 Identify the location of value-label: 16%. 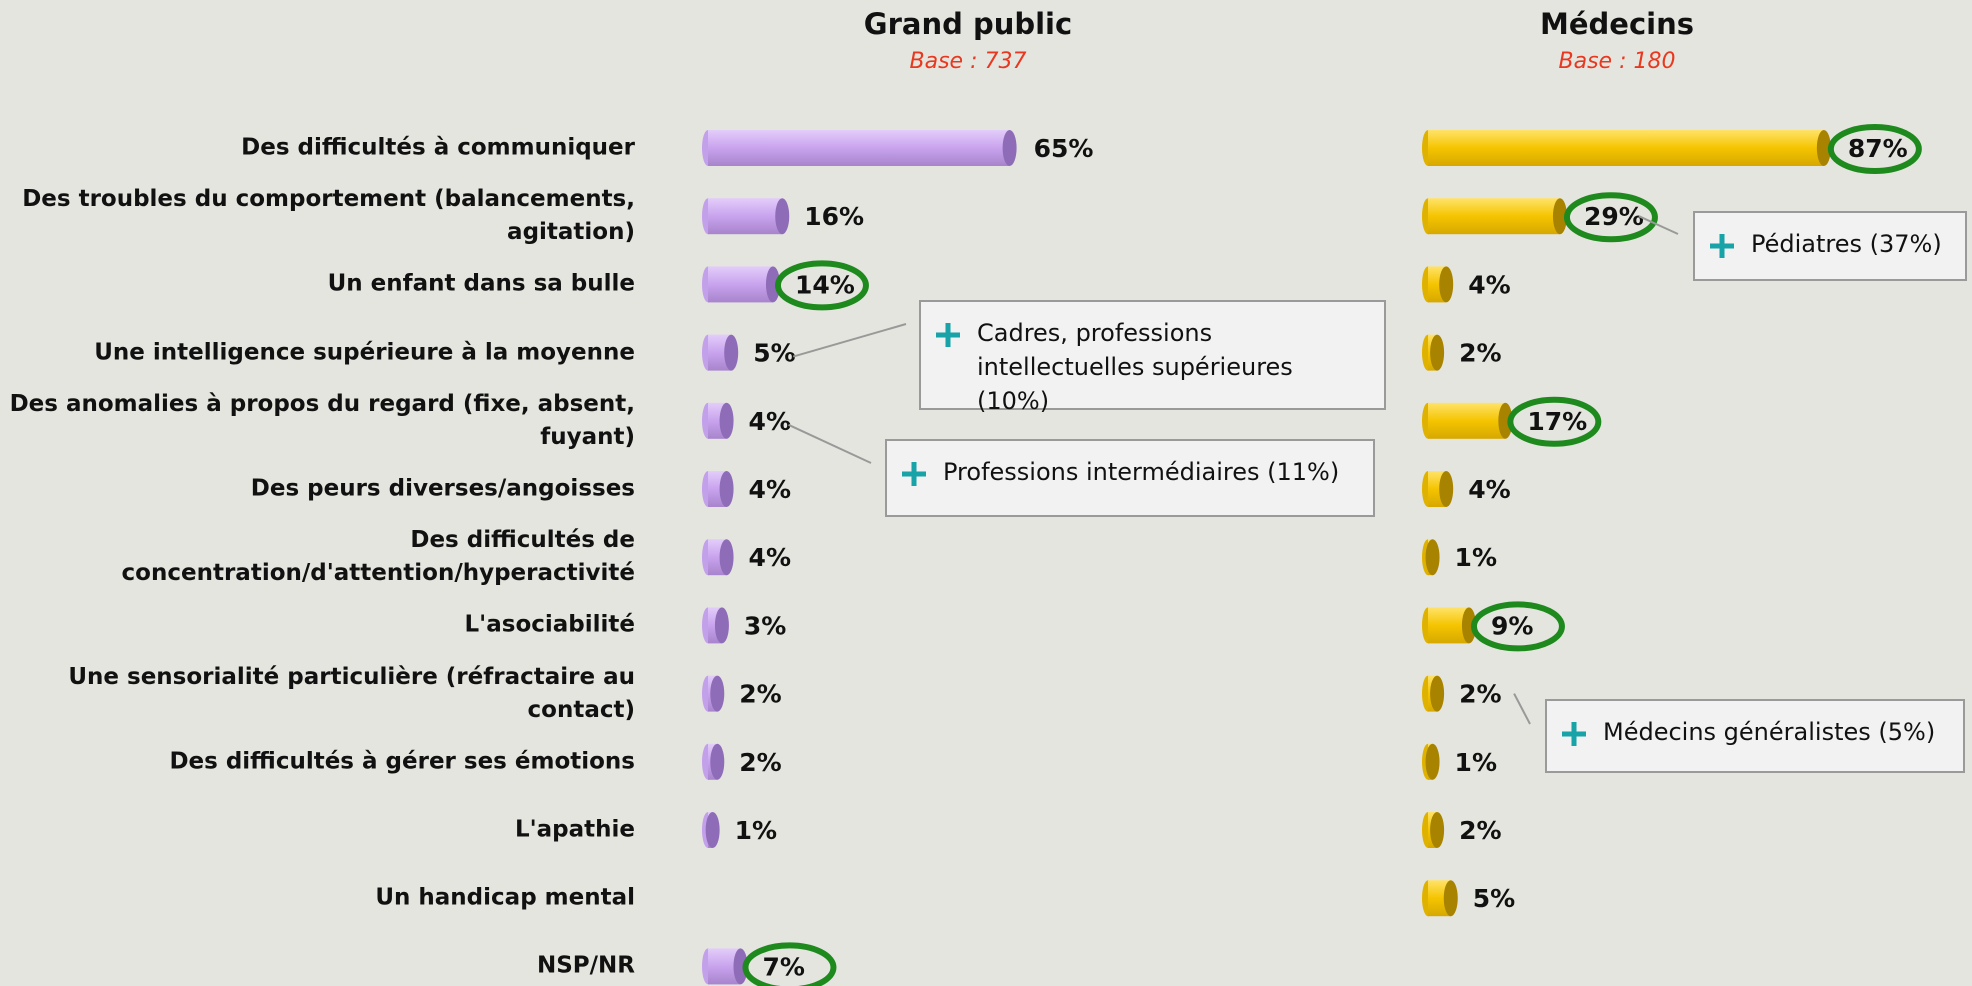
(834, 216).